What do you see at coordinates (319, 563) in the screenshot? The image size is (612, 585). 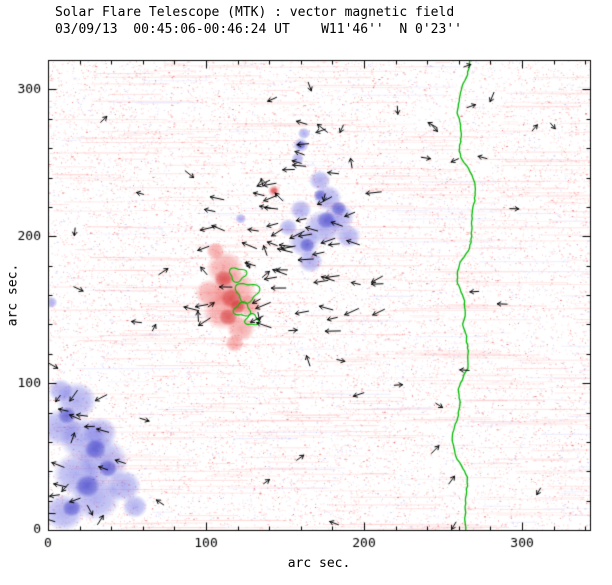 I see `x-axis-label: arc sec.` at bounding box center [319, 563].